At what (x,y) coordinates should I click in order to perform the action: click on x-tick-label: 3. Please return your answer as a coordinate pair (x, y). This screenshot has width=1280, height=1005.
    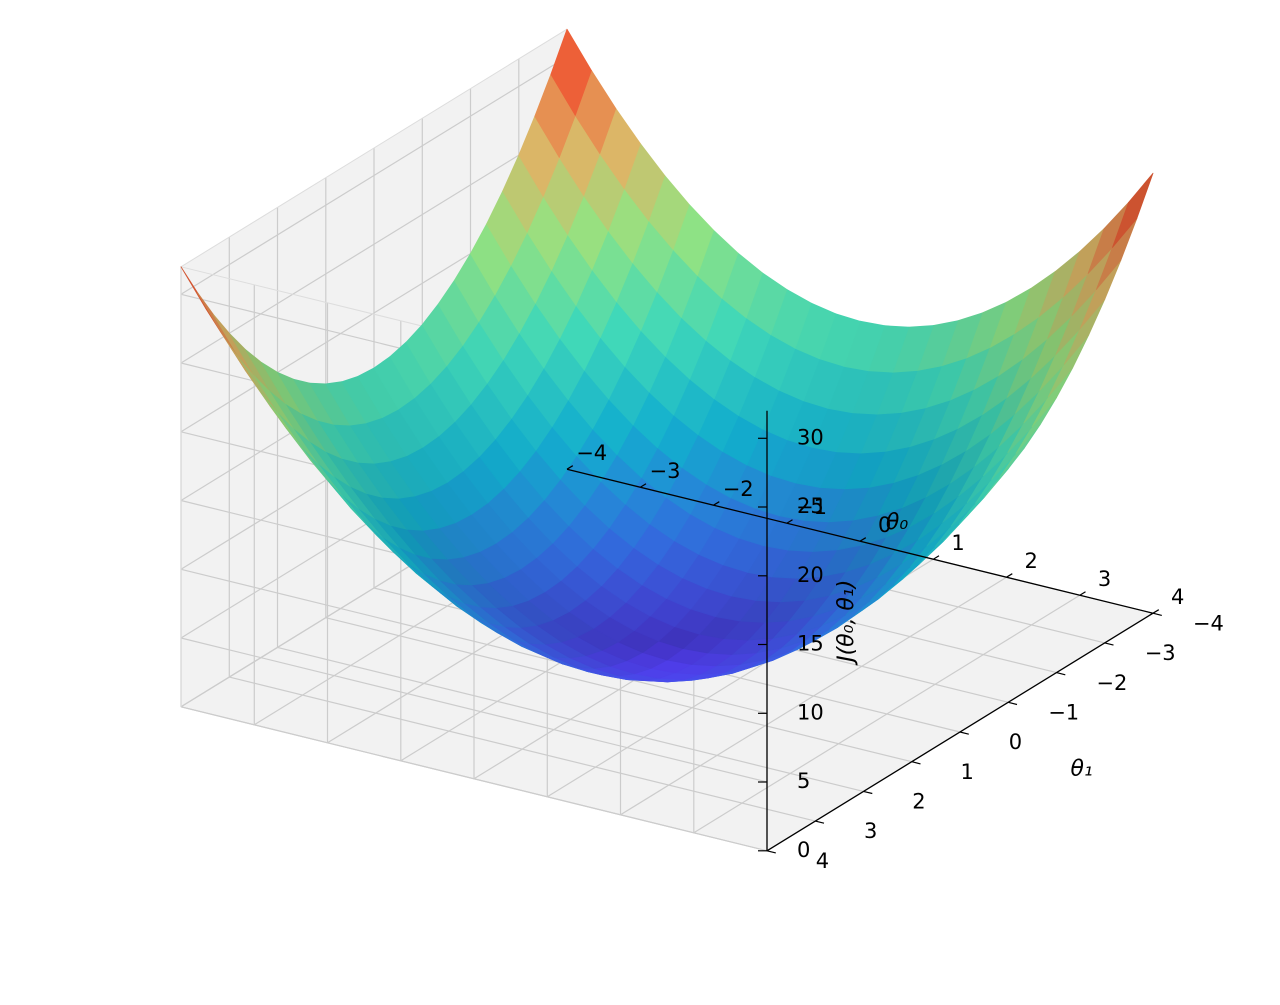
    Looking at the image, I should click on (1104, 579).